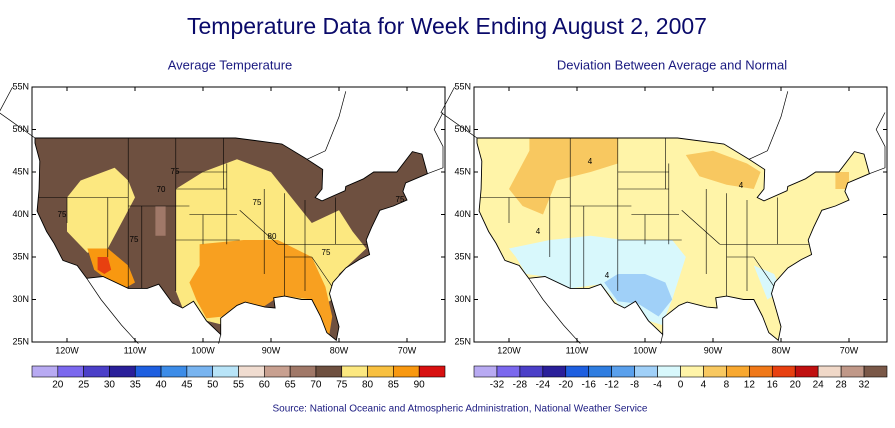 Image resolution: width=895 pixels, height=428 pixels. What do you see at coordinates (657, 385) in the screenshot?
I see `colorbar-label: -4` at bounding box center [657, 385].